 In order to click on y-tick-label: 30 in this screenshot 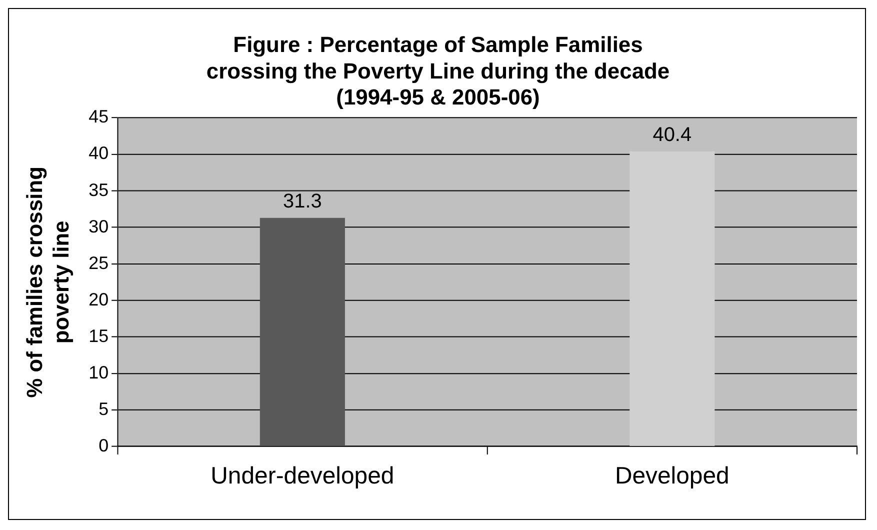, I will do `click(98, 226)`.